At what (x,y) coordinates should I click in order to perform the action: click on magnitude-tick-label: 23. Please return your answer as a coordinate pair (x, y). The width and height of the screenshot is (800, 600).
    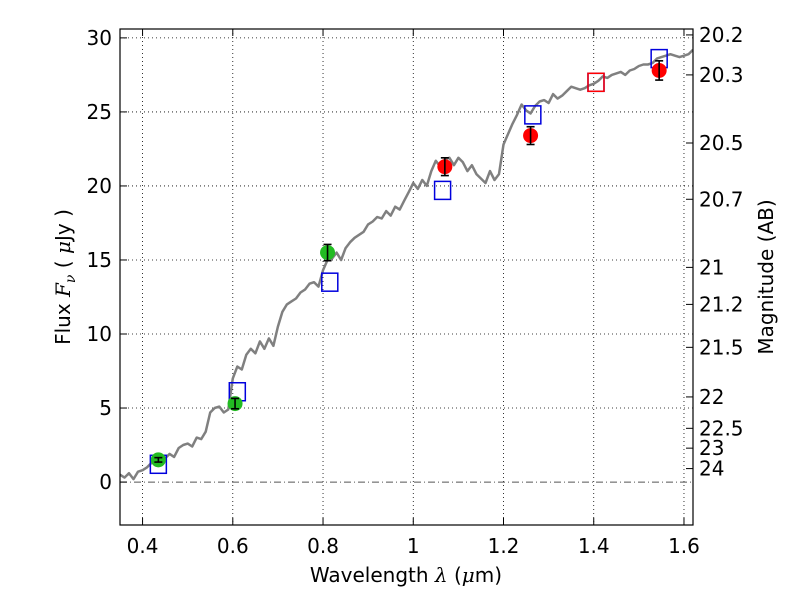
    Looking at the image, I should click on (711, 448).